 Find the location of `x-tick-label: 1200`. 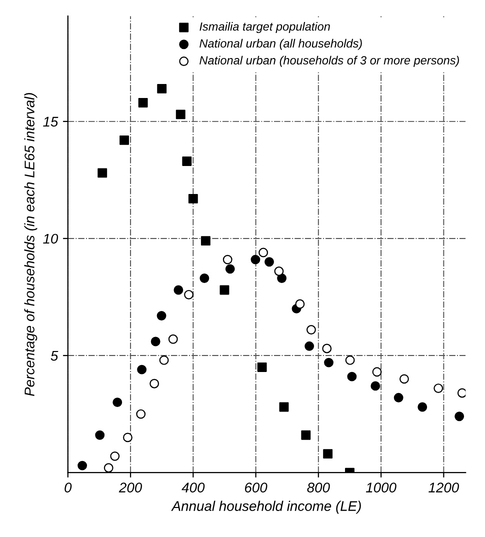

x-tick-label: 1200 is located at coordinates (444, 487).